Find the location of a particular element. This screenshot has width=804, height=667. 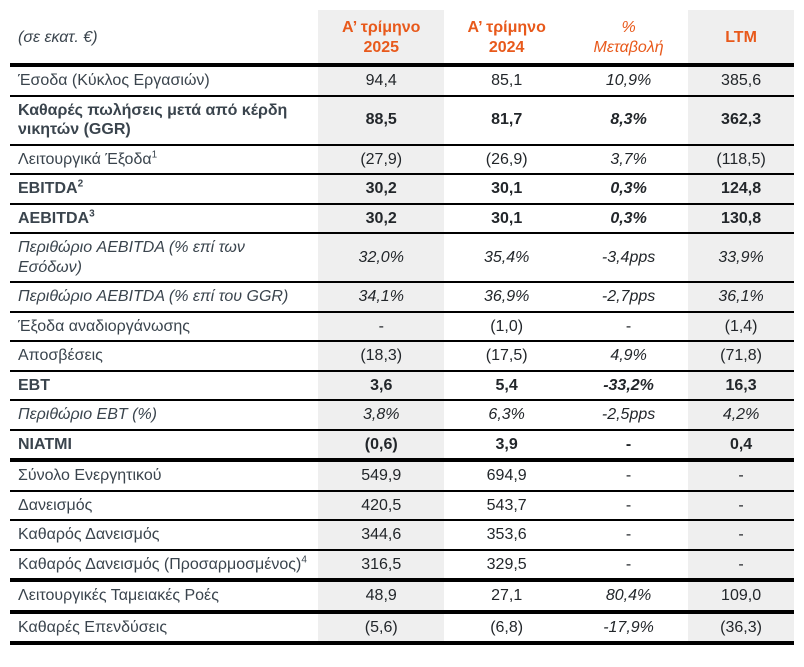

value-pct-change: -3,4pps is located at coordinates (628, 258).